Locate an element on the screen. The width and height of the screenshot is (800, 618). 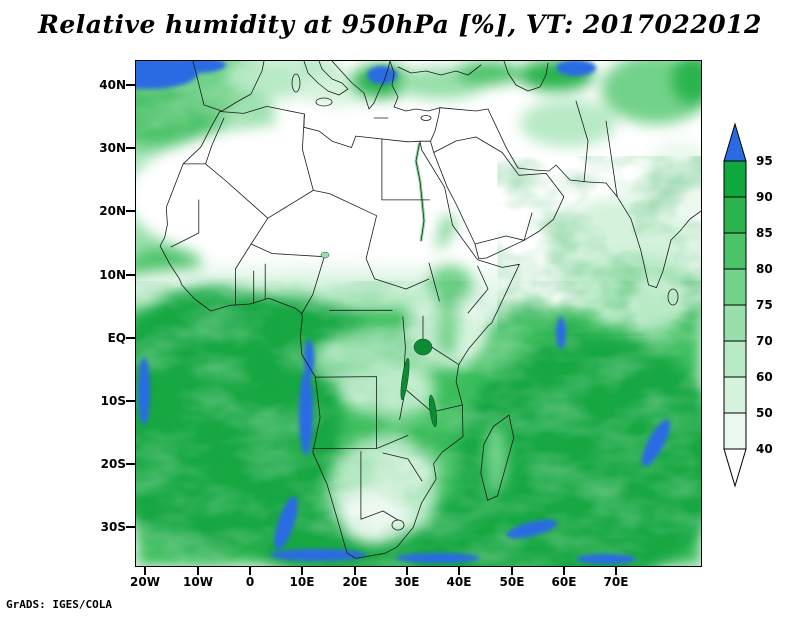
levant-coastline is located at coordinates (430, 124).